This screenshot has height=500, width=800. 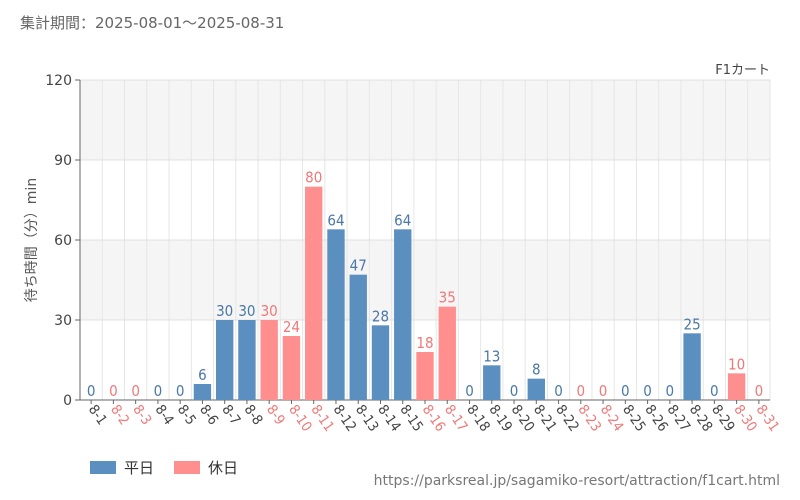 I want to click on category-label: 8-16, so click(x=434, y=418).